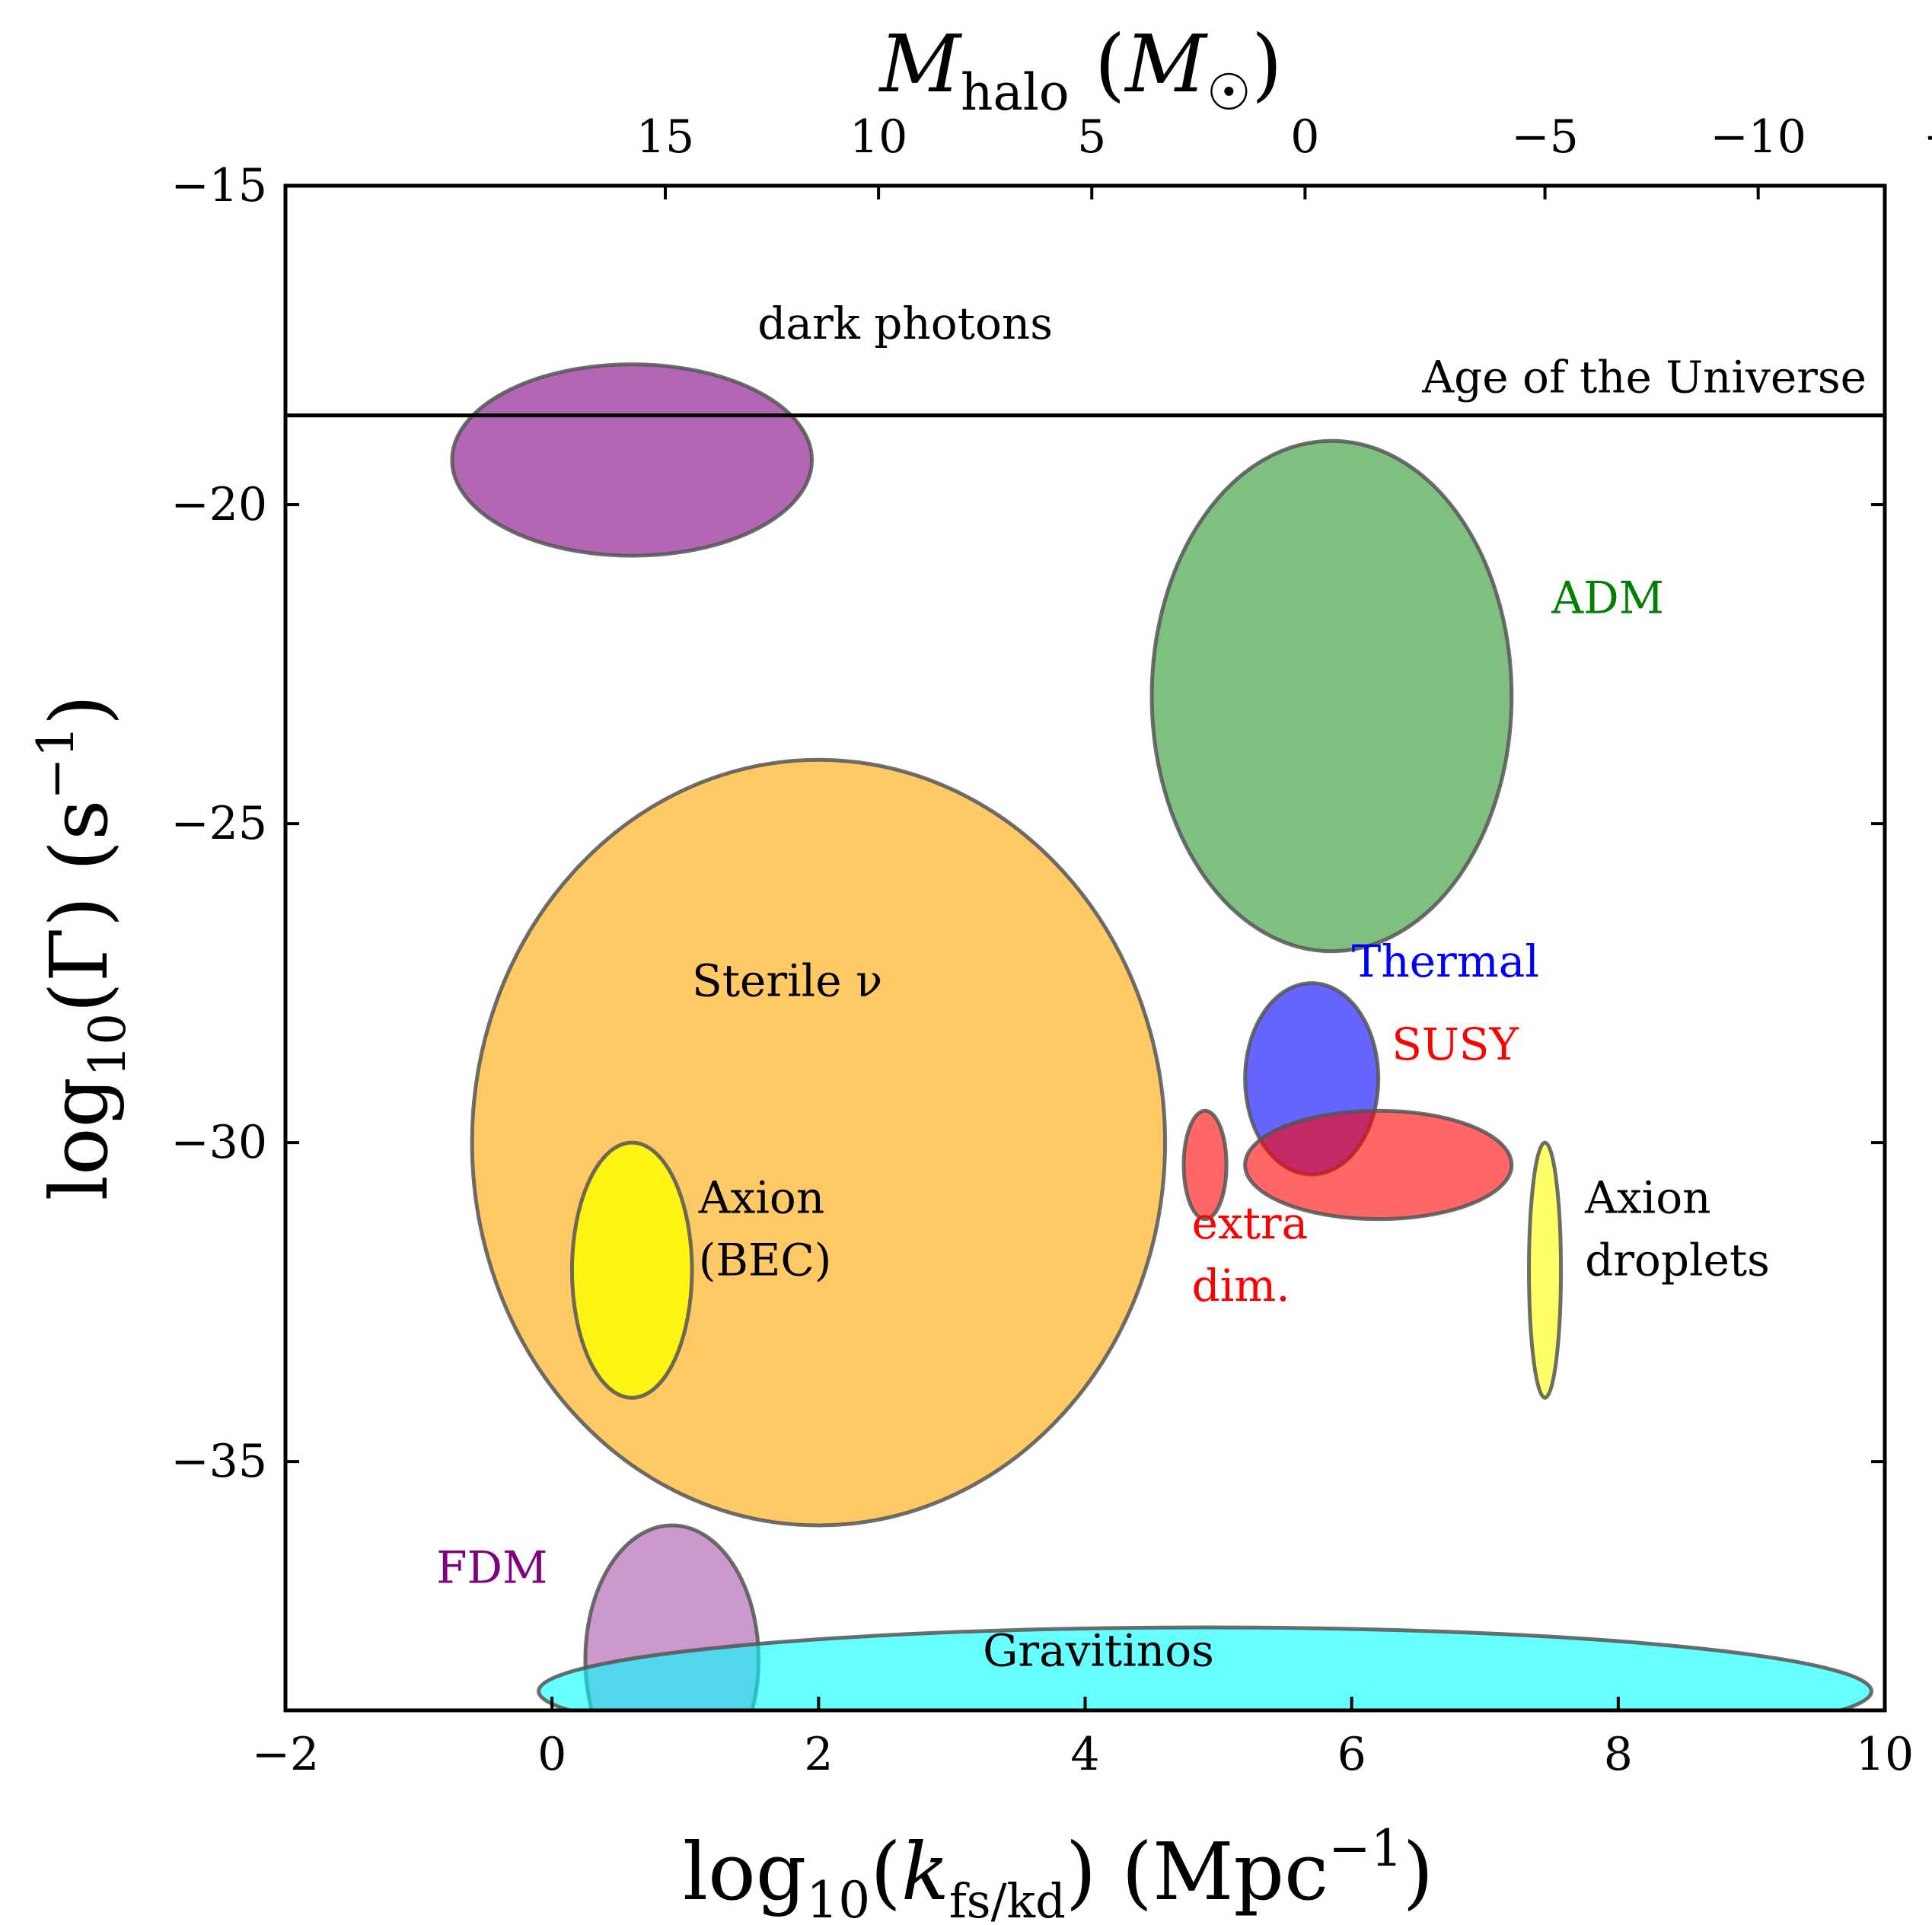 The width and height of the screenshot is (1932, 1925). Describe the element at coordinates (285, 1754) in the screenshot. I see `x-tick-label: −2` at that location.